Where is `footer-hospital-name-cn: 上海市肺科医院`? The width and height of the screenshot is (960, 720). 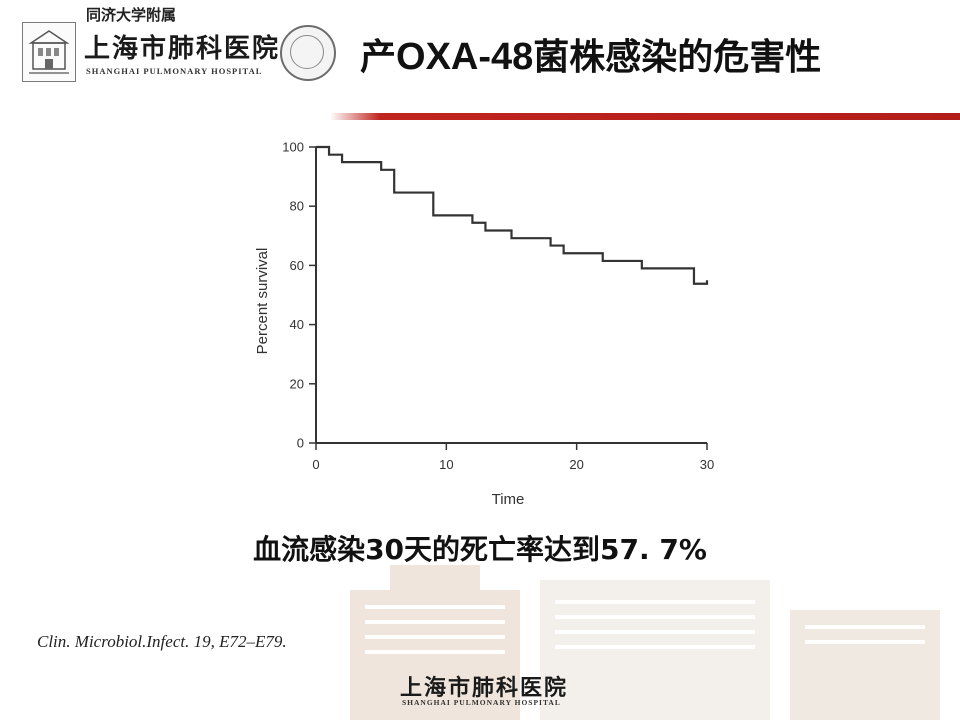 footer-hospital-name-cn: 上海市肺科医院 is located at coordinates (484, 688).